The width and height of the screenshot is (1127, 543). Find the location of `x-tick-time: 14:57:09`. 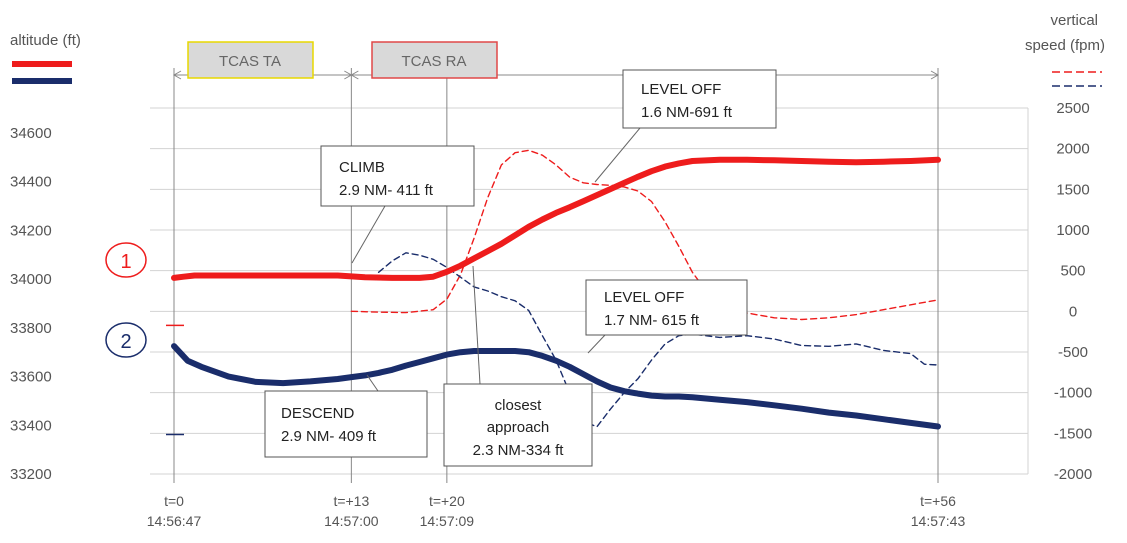

x-tick-time: 14:57:09 is located at coordinates (447, 521).